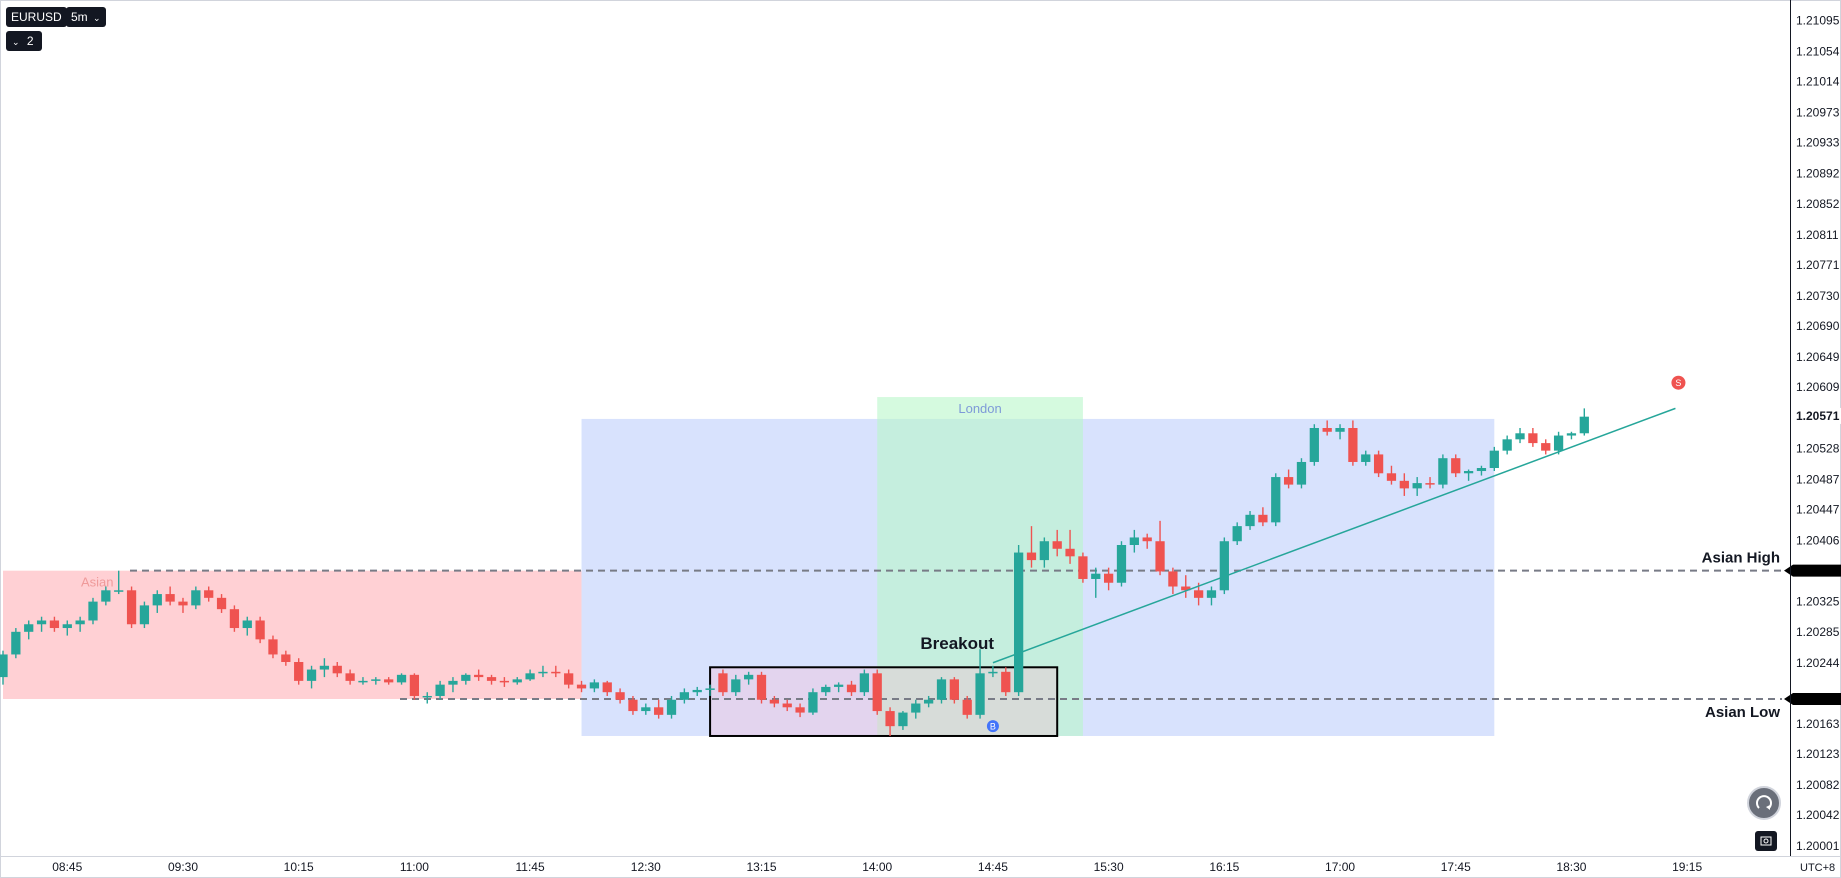 The width and height of the screenshot is (1841, 878). What do you see at coordinates (299, 867) in the screenshot?
I see `time-tick-label: 10:15` at bounding box center [299, 867].